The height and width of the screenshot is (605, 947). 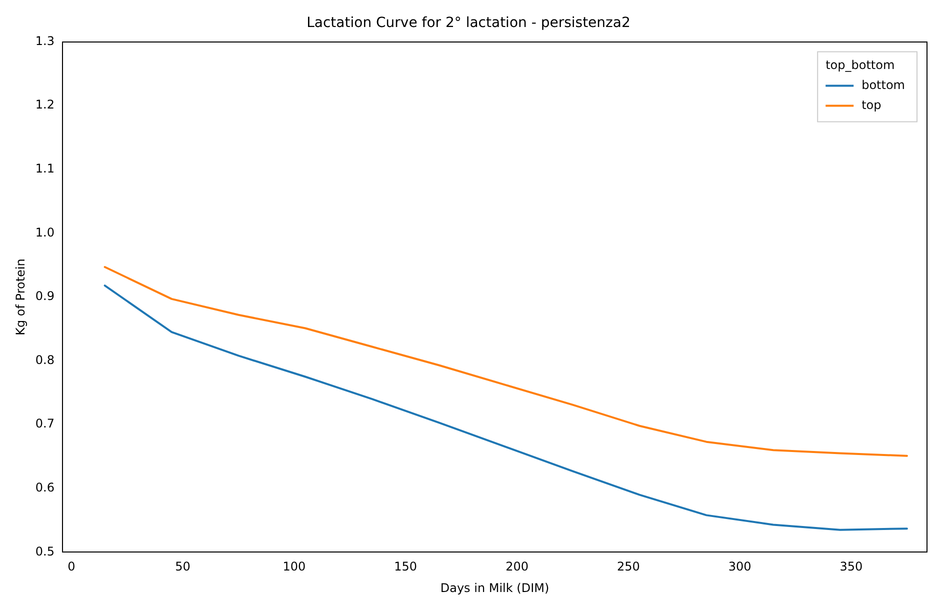 I want to click on y-tick-label: 0.6, so click(x=44, y=487).